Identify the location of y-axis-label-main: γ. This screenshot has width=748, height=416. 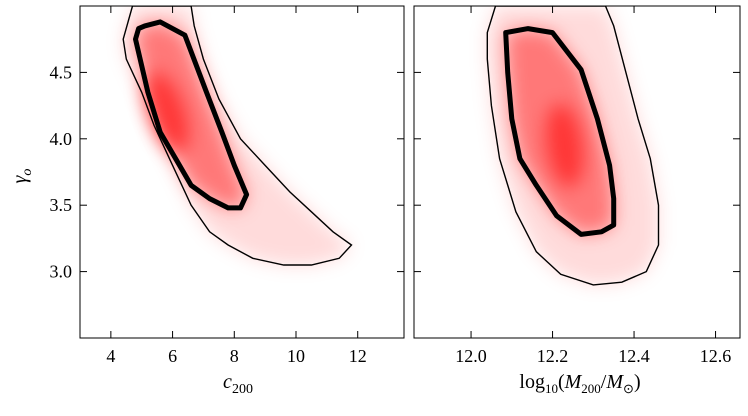
(20, 178).